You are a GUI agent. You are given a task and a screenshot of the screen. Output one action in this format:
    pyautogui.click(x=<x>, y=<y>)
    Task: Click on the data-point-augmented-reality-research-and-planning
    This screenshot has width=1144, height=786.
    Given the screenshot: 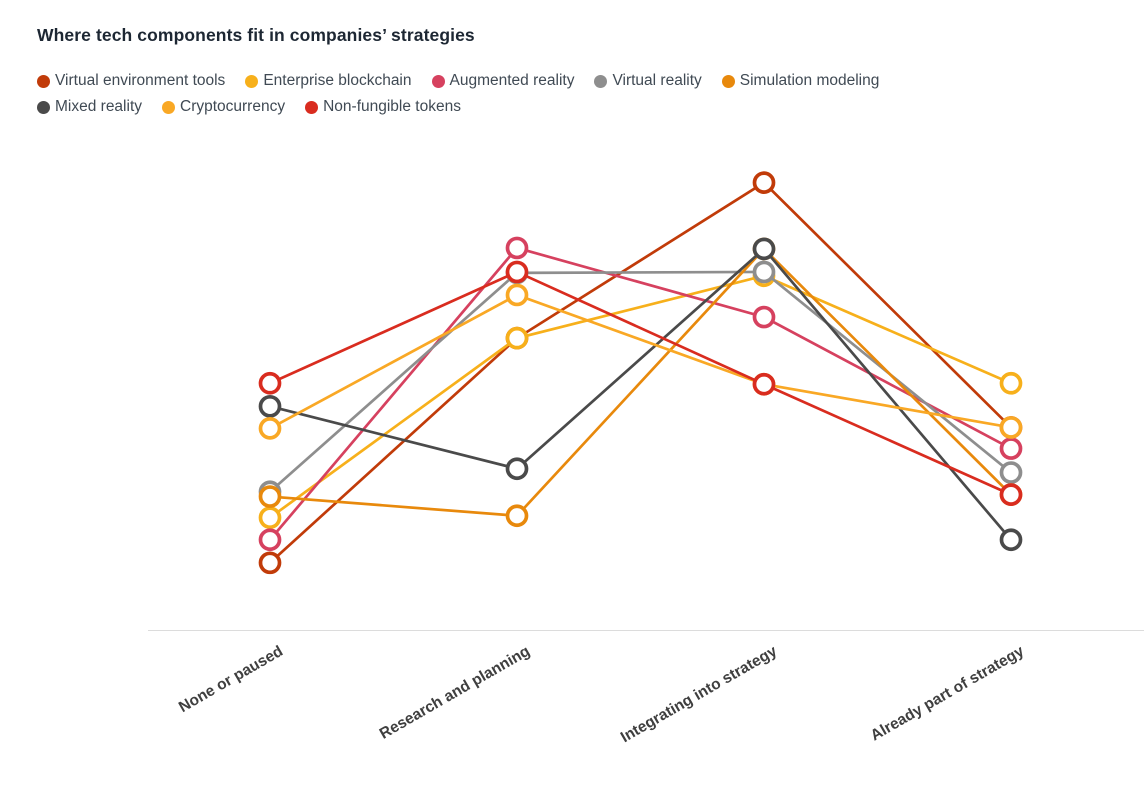 What is the action you would take?
    pyautogui.click(x=517, y=248)
    